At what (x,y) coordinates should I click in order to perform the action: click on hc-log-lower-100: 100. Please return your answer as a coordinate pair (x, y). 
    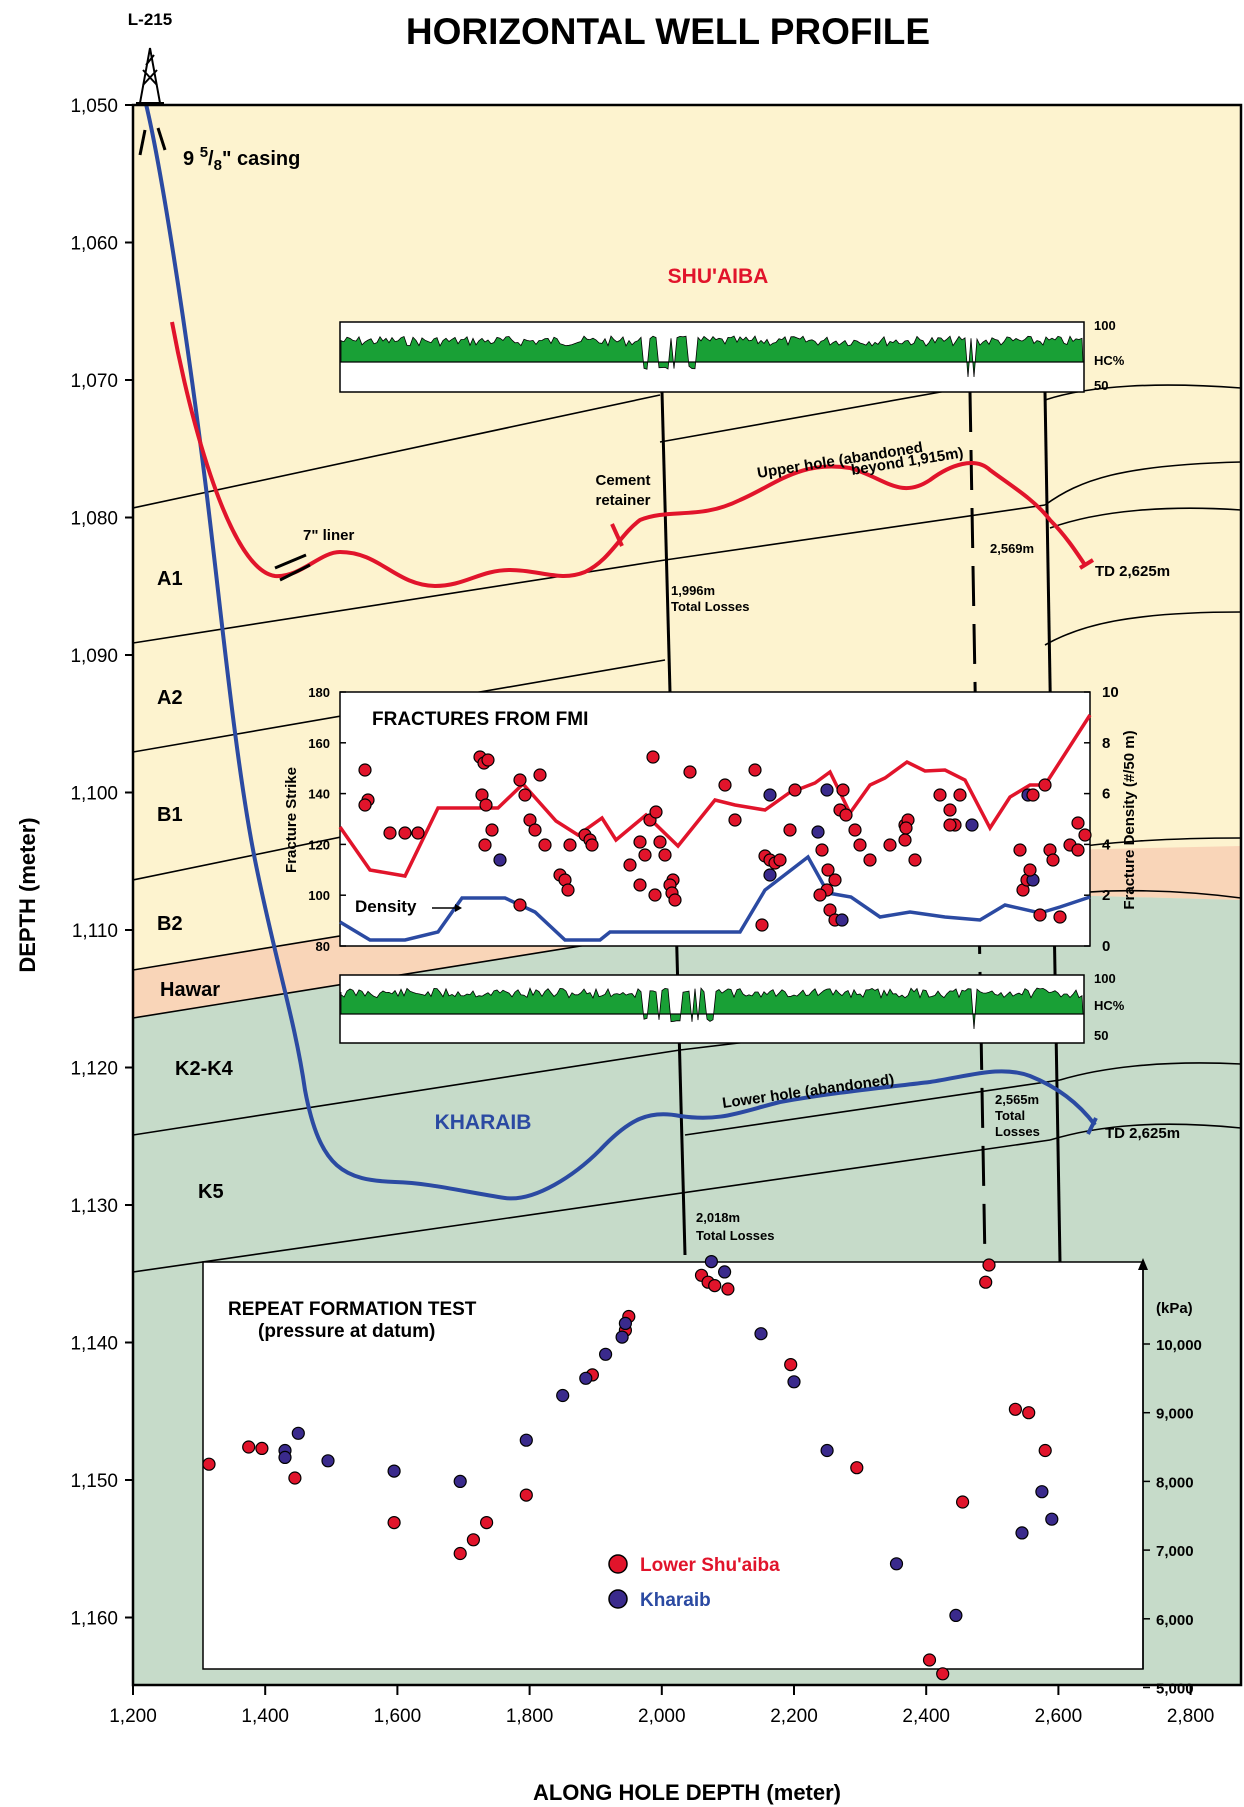
    Looking at the image, I should click on (1105, 978).